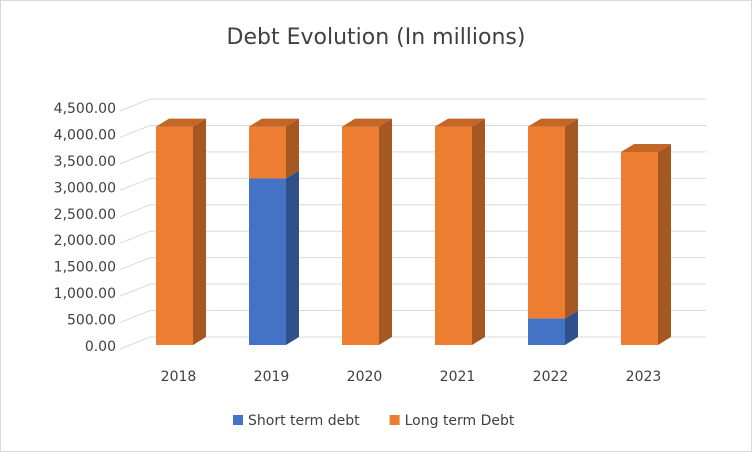  I want to click on x-tick-label: 2019, so click(272, 377).